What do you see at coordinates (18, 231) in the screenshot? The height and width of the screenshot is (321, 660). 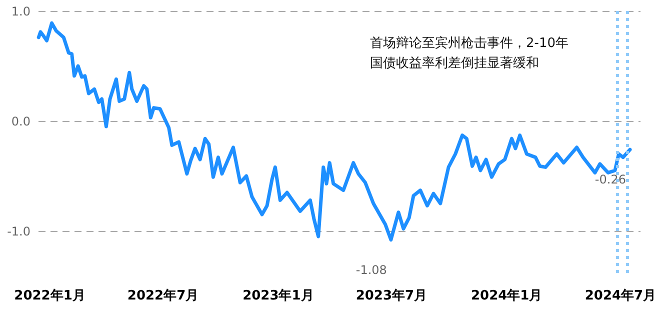 I see `y-tick-label: -1.0` at bounding box center [18, 231].